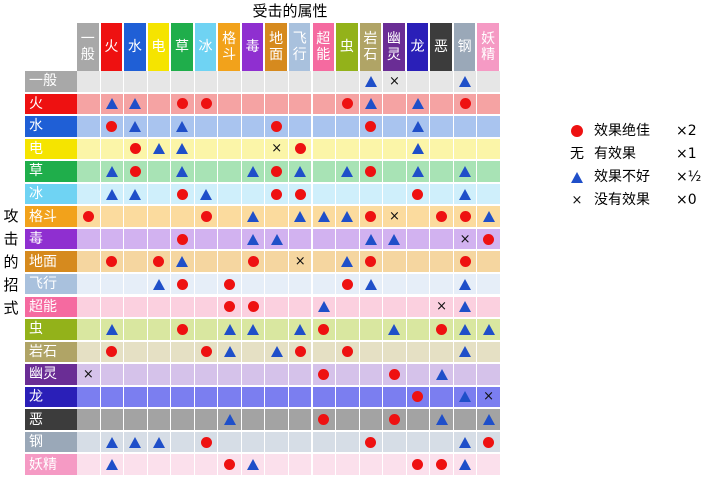 This screenshot has width=718, height=500. I want to click on legend-label: 没有效果, so click(622, 200).